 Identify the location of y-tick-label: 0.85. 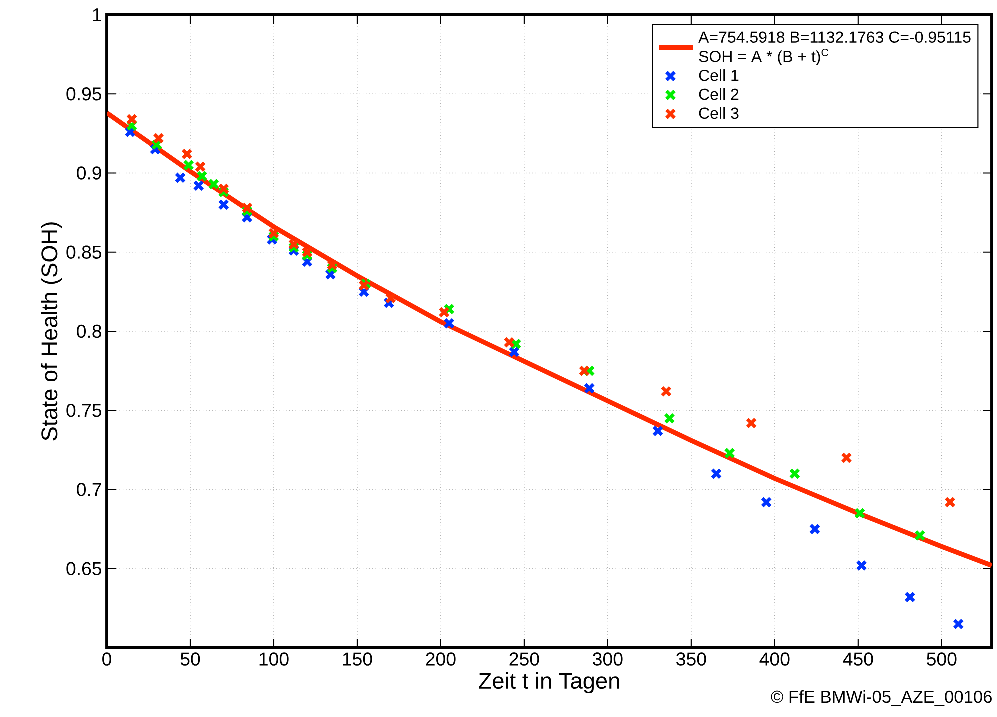
(84, 252).